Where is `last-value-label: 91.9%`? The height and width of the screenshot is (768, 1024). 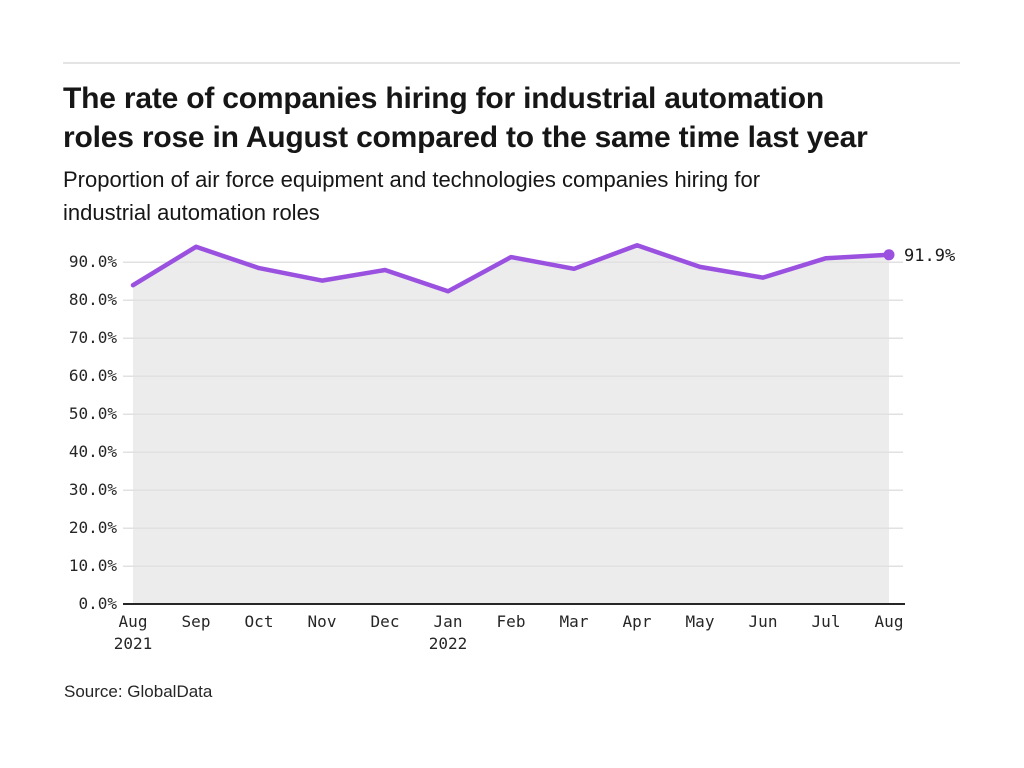
last-value-label: 91.9% is located at coordinates (930, 255).